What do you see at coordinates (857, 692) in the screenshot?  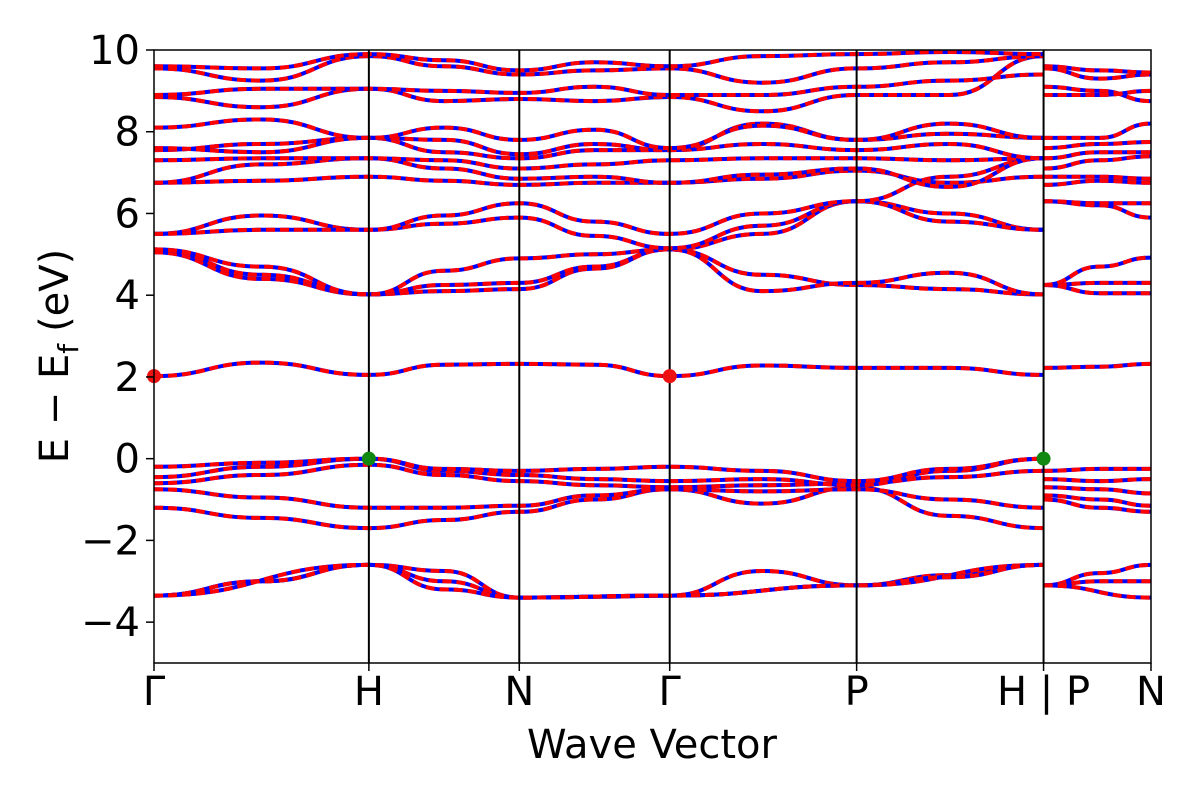 I see `x-tick-label-4: P` at bounding box center [857, 692].